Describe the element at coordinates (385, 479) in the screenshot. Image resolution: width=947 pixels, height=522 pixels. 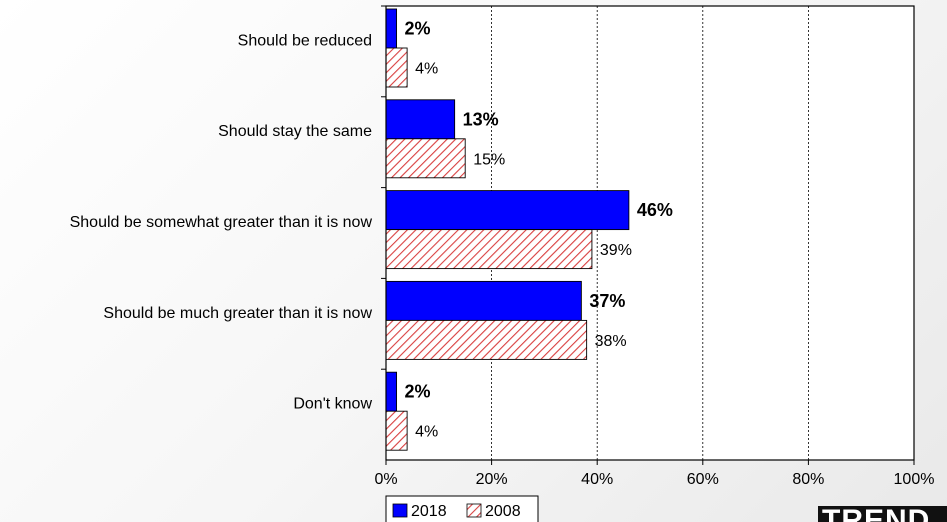
I see `x-tick-label: 0%` at that location.